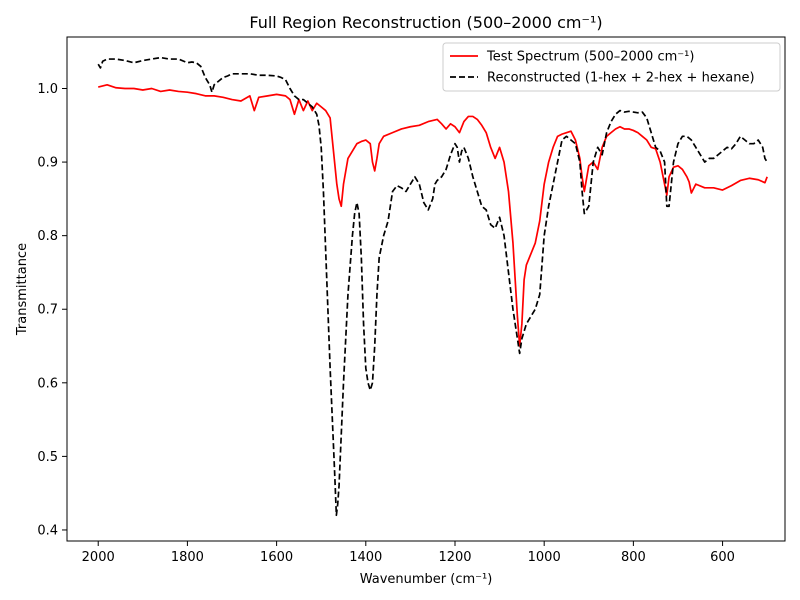 This screenshot has height=600, width=800. Describe the element at coordinates (47, 89) in the screenshot. I see `y-tick-label: 1.0` at that location.